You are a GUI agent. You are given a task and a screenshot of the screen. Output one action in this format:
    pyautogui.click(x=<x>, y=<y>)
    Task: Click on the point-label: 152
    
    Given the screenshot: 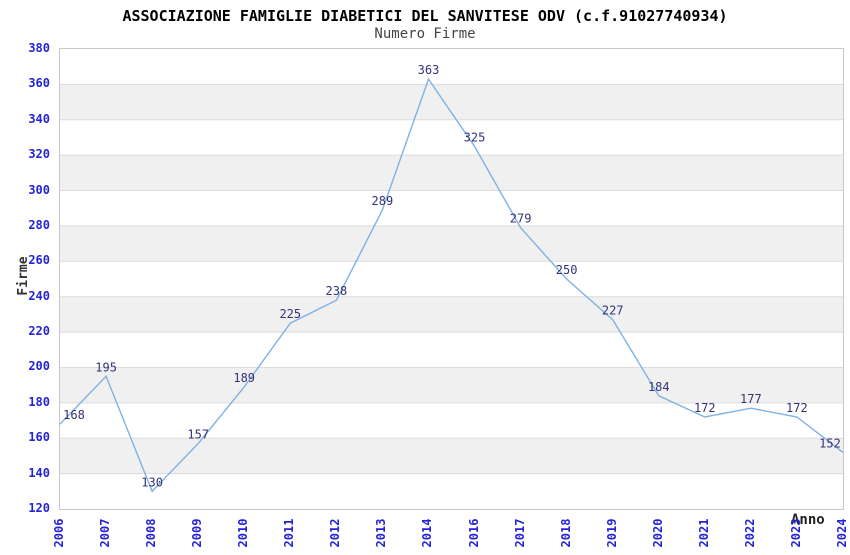 What is the action you would take?
    pyautogui.click(x=830, y=443)
    